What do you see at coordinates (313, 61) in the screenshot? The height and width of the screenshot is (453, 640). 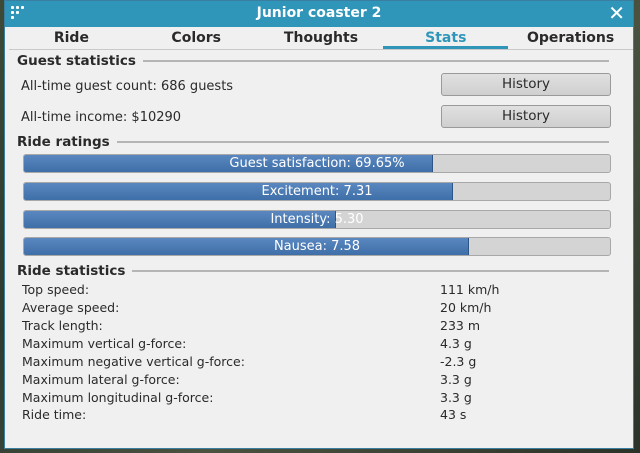 I see `guest-statistics-heading: Guest statistics` at bounding box center [313, 61].